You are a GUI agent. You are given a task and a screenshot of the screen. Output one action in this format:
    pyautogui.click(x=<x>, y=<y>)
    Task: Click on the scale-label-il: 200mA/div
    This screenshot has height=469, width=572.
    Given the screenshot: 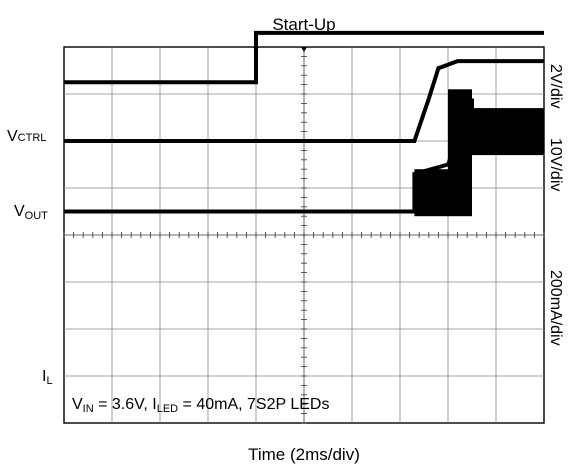 What is the action you would take?
    pyautogui.click(x=555, y=308)
    